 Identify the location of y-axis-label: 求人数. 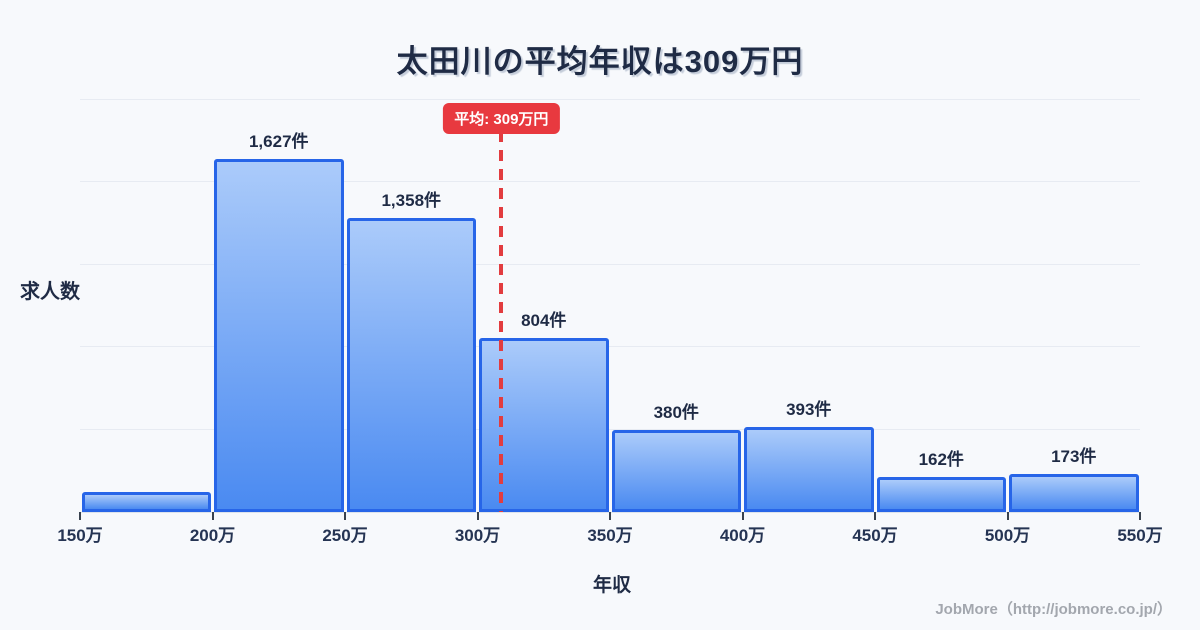
(50, 292).